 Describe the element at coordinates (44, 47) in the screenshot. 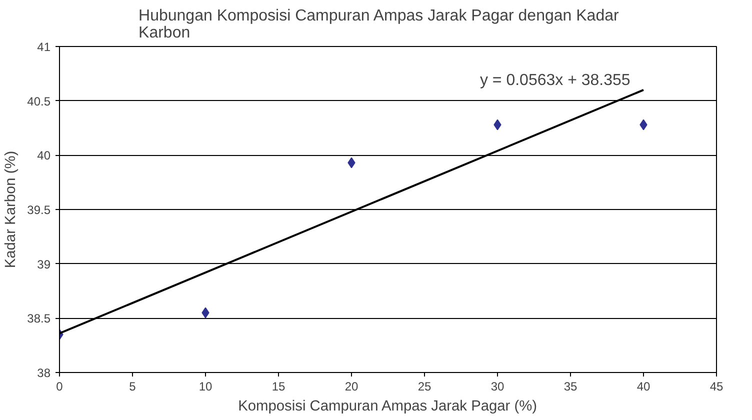

I see `y-tick-label: 41` at that location.